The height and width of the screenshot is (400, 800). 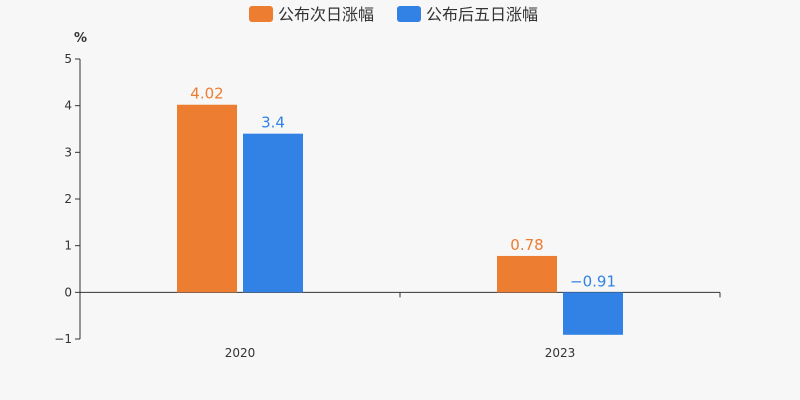 What do you see at coordinates (63, 339) in the screenshot?
I see `y-tick-label: −1` at bounding box center [63, 339].